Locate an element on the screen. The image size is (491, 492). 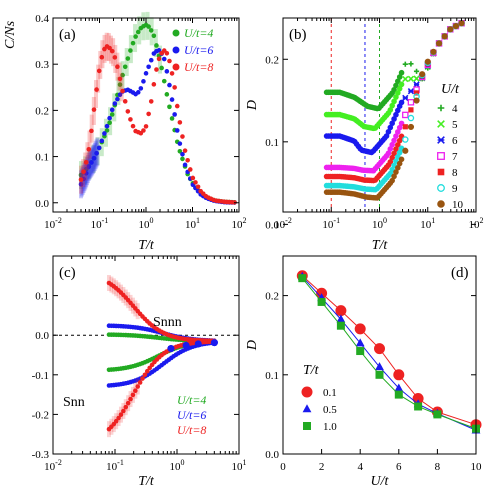
panel-c-ytick-label: 0.1 is located at coordinates (42, 297).